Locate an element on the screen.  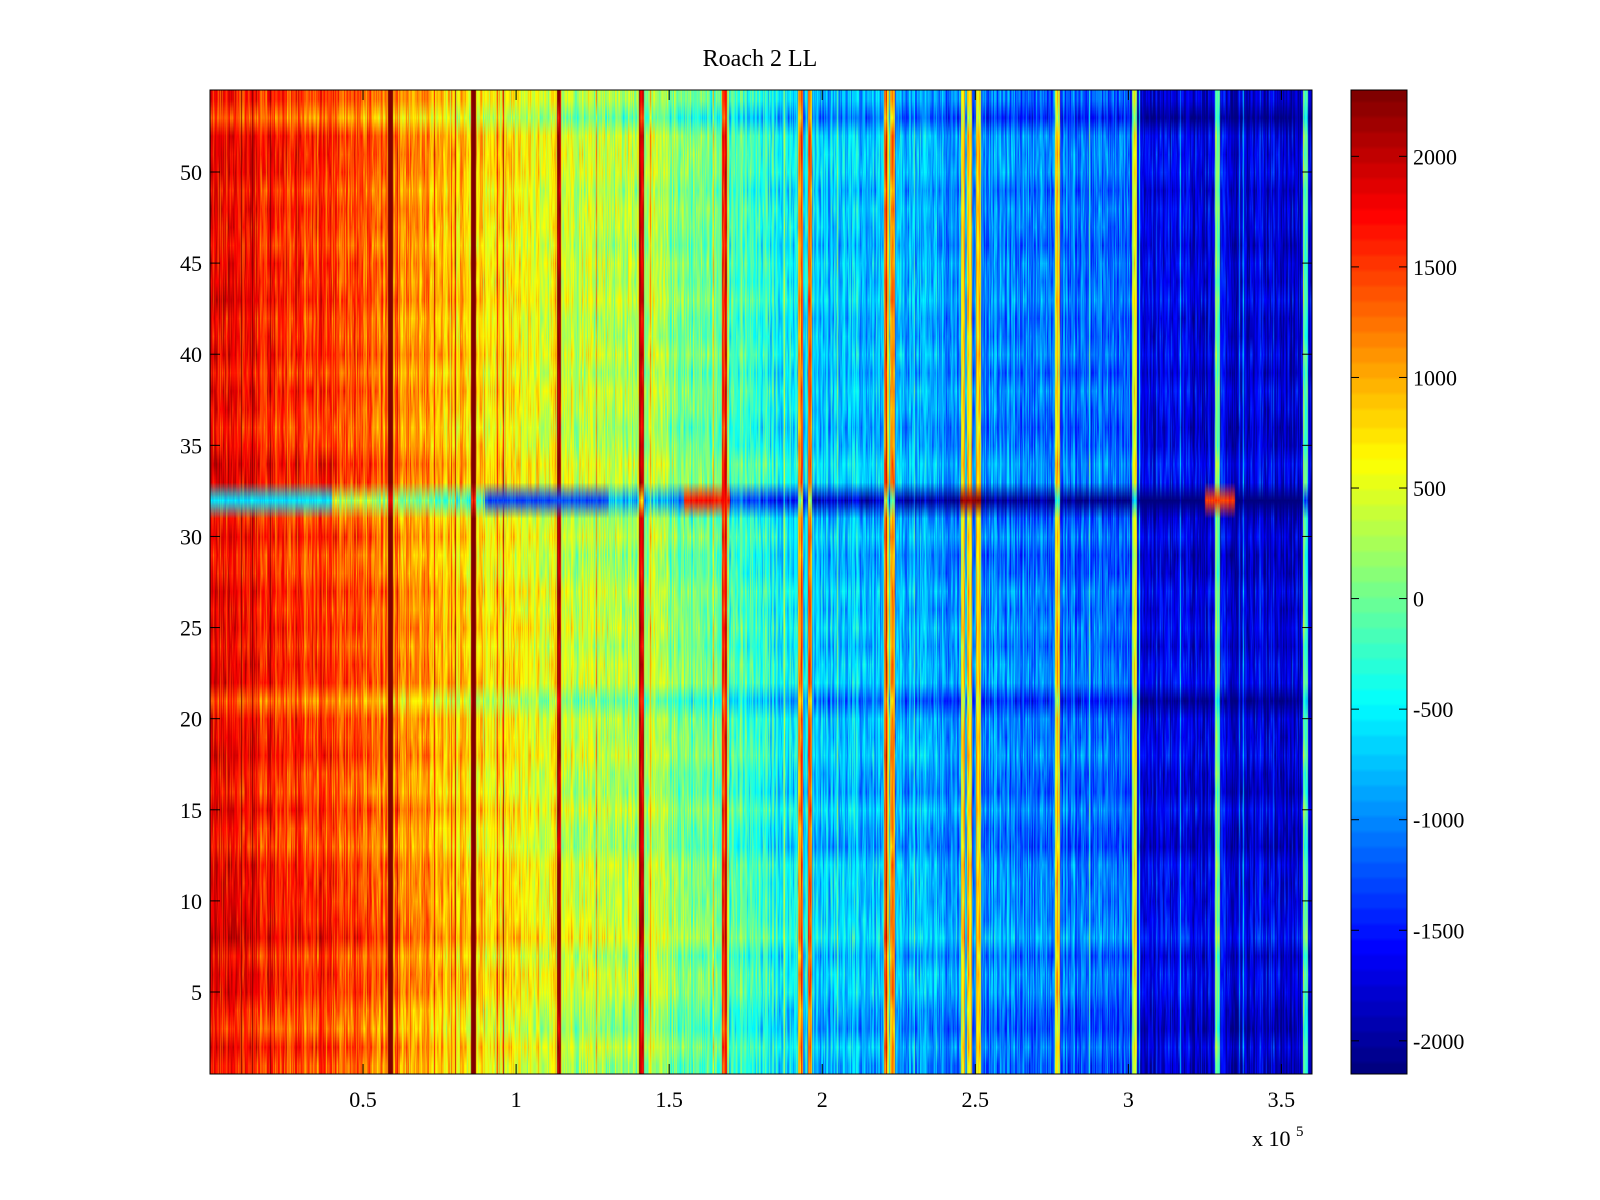
y-tick-label: 30 is located at coordinates (191, 536).